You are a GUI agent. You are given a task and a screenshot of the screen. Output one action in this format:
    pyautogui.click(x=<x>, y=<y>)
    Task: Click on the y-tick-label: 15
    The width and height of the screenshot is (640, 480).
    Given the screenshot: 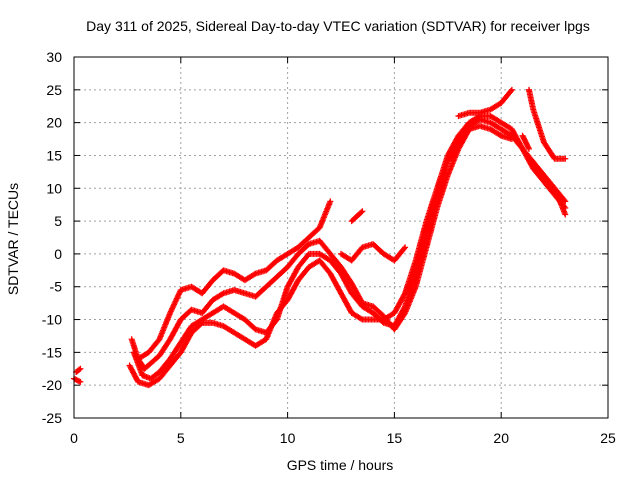 What is the action you would take?
    pyautogui.click(x=54, y=155)
    